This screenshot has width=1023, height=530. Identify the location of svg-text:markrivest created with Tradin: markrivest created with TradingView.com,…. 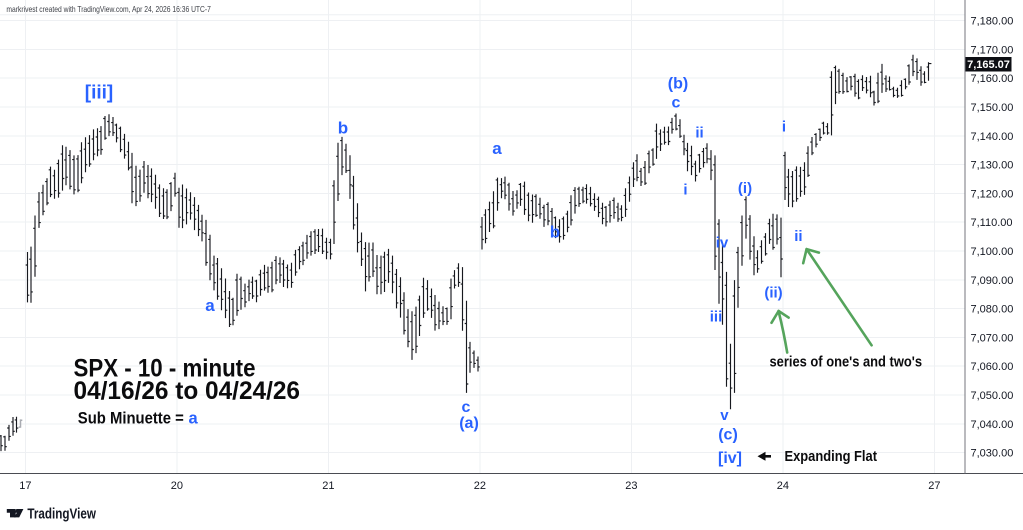
(108, 9).